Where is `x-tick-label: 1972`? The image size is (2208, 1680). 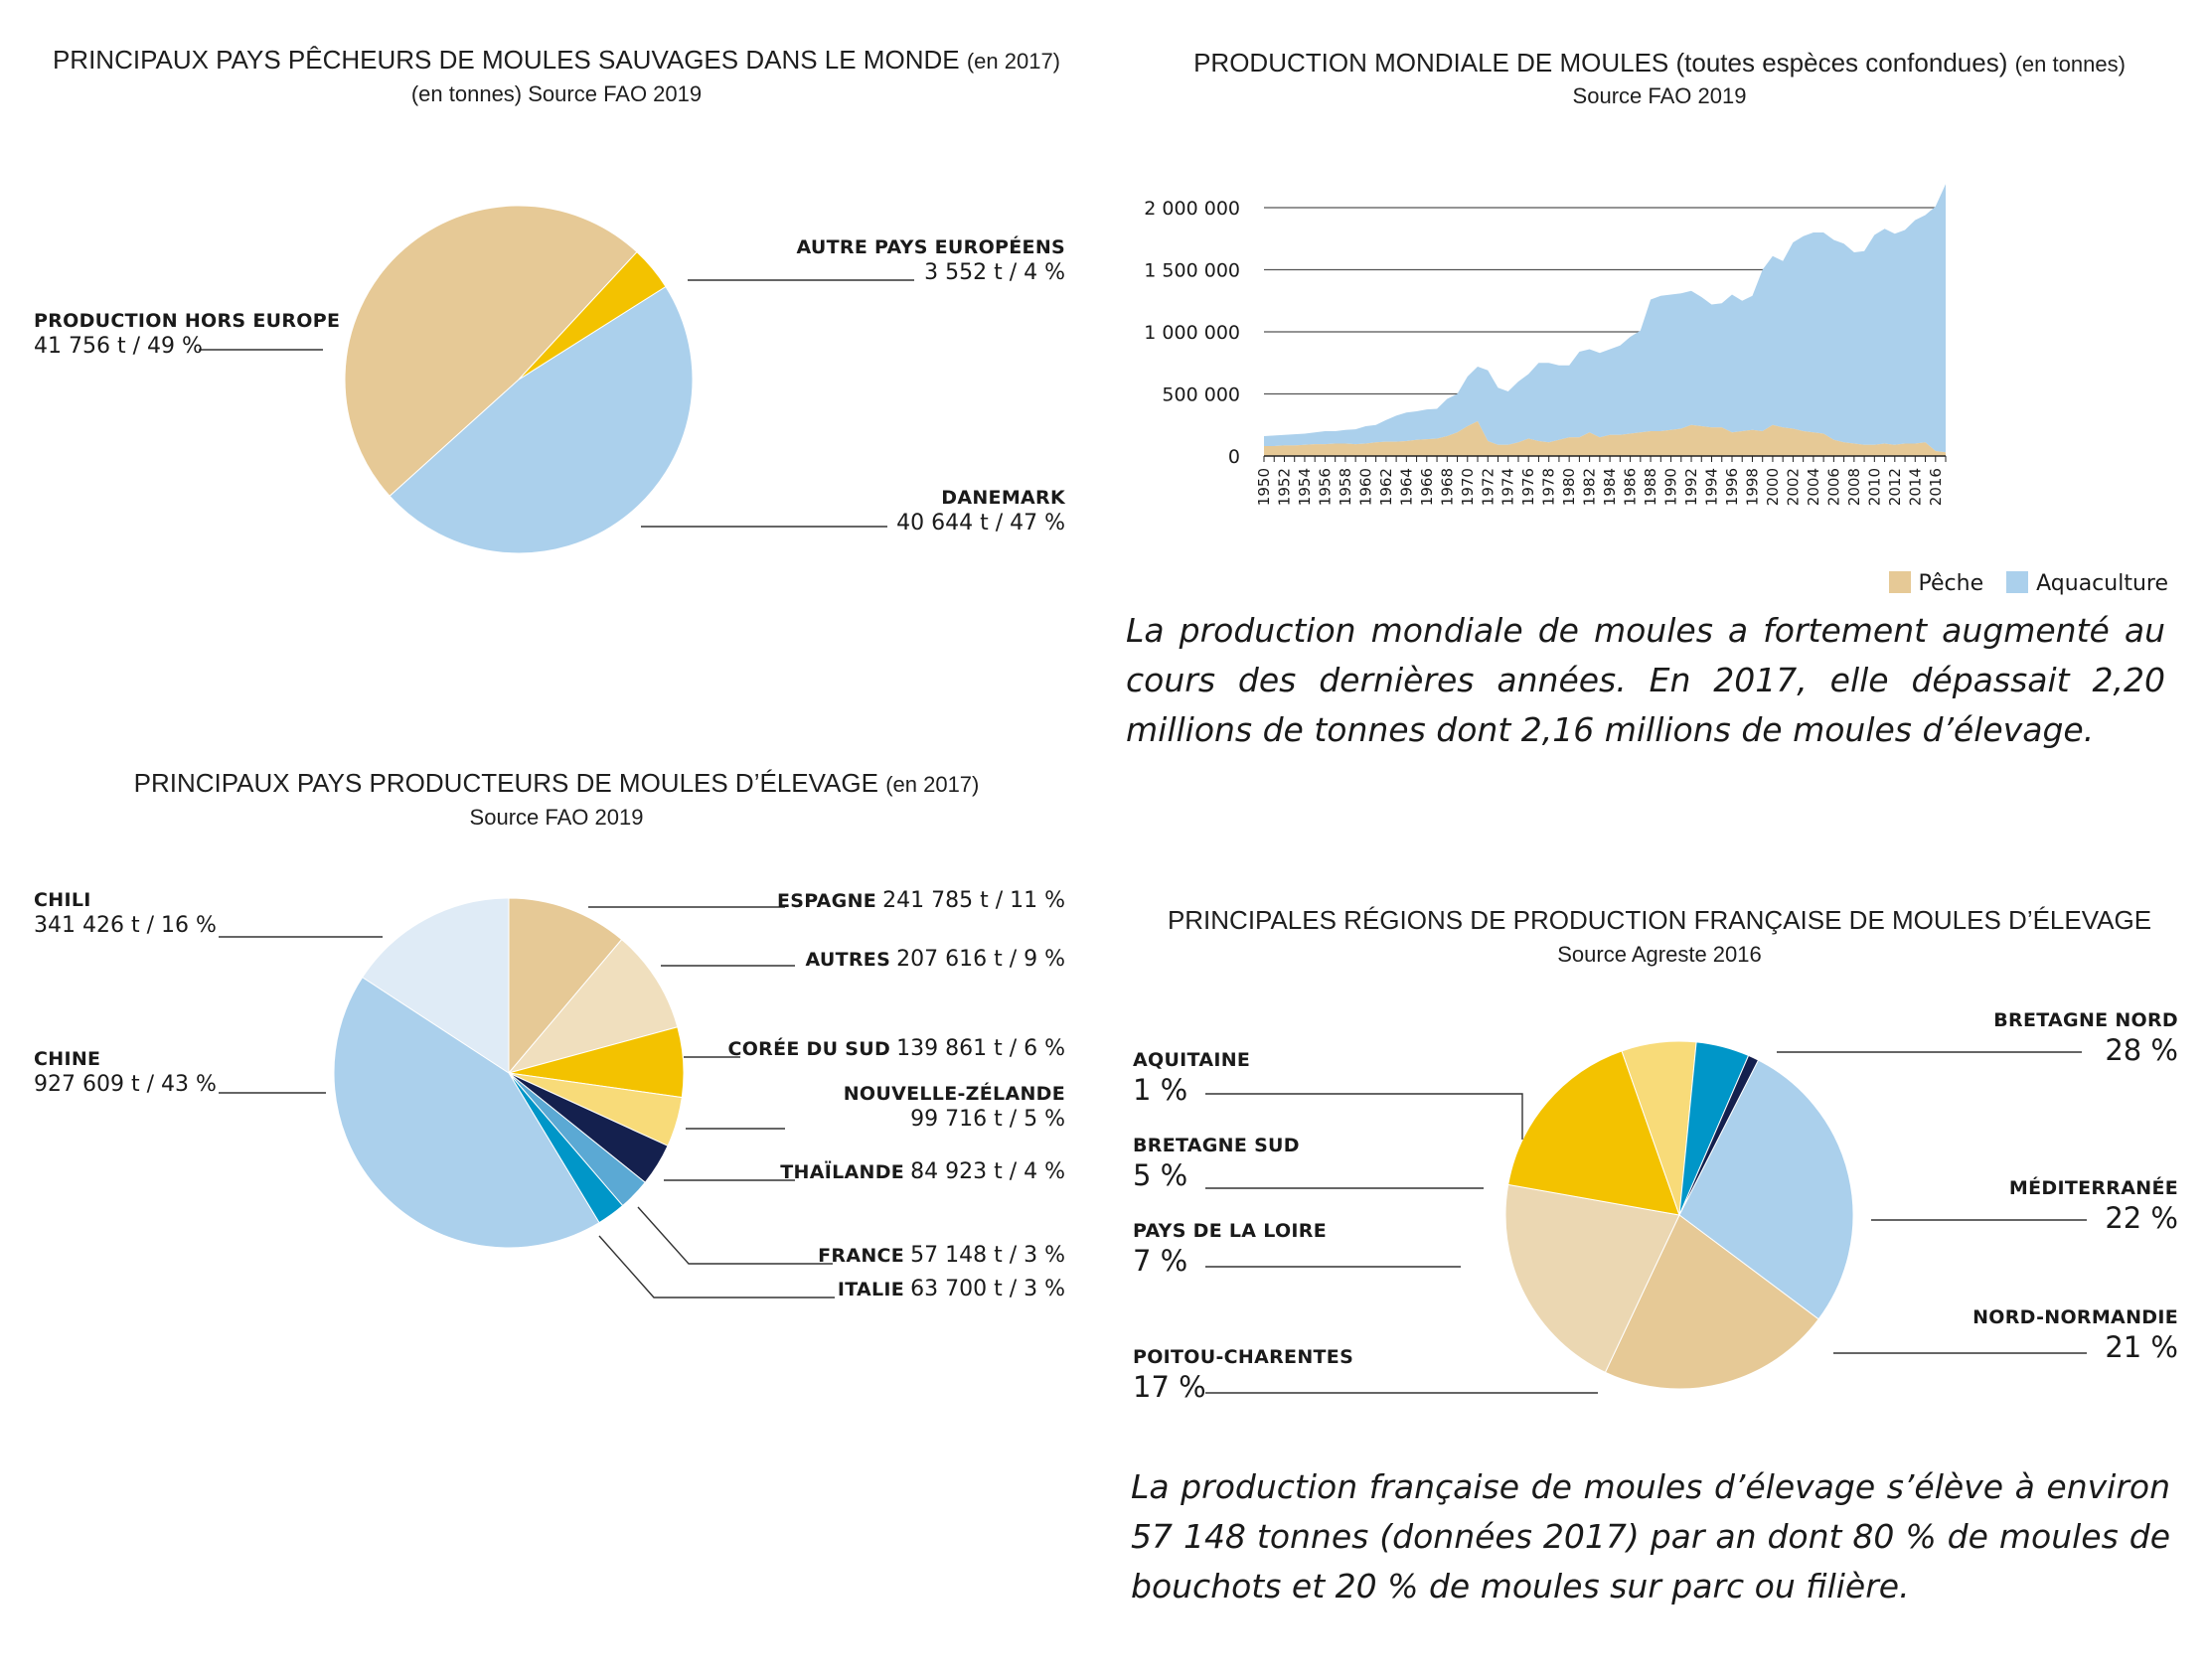 x-tick-label: 1972 is located at coordinates (1488, 487).